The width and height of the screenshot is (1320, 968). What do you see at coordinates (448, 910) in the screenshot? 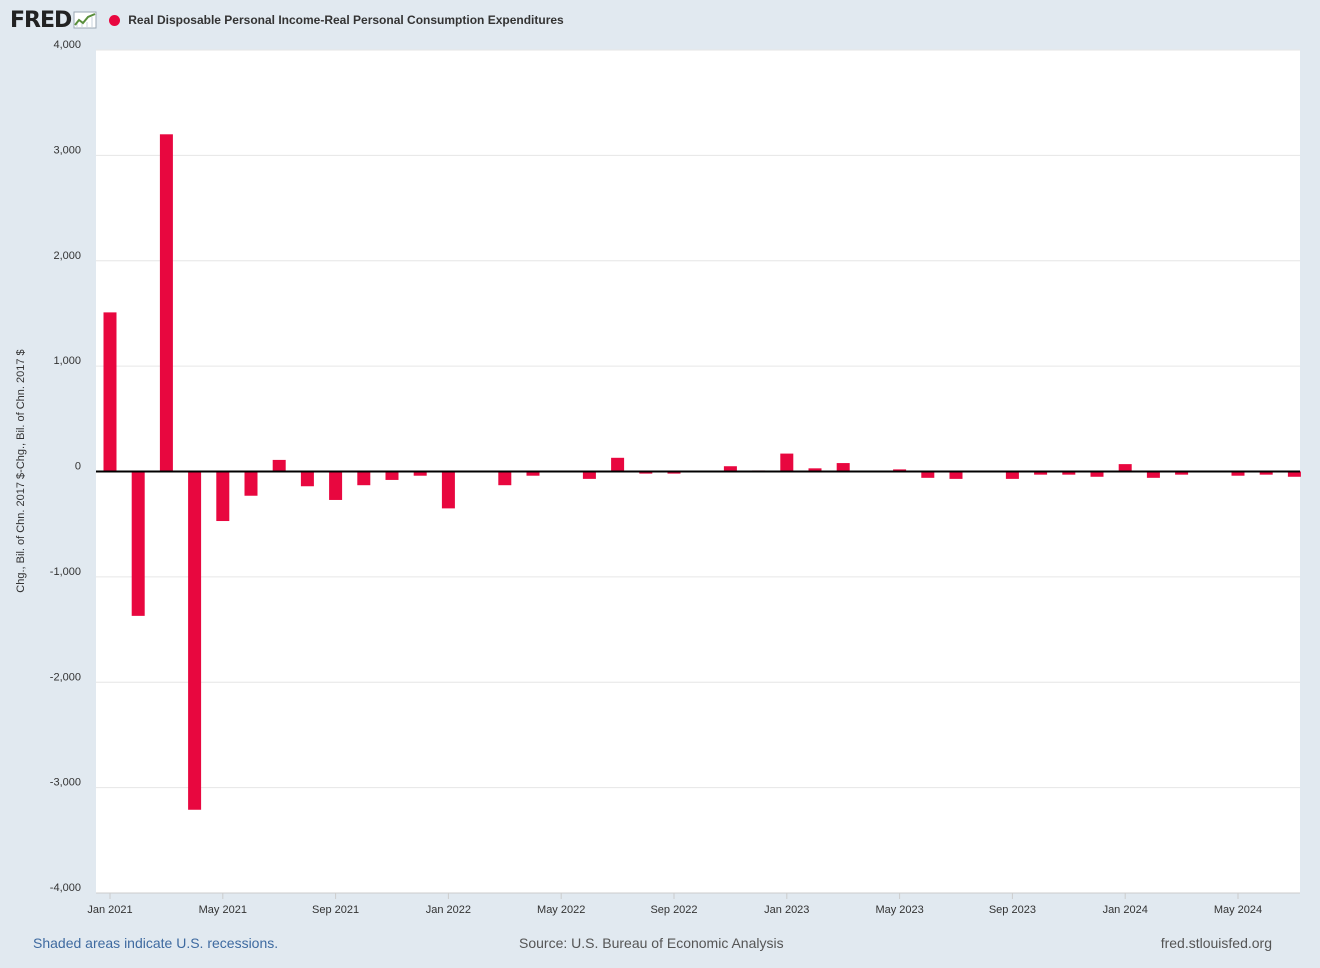
I see `x-tick-label: Jan 2022` at bounding box center [448, 910].